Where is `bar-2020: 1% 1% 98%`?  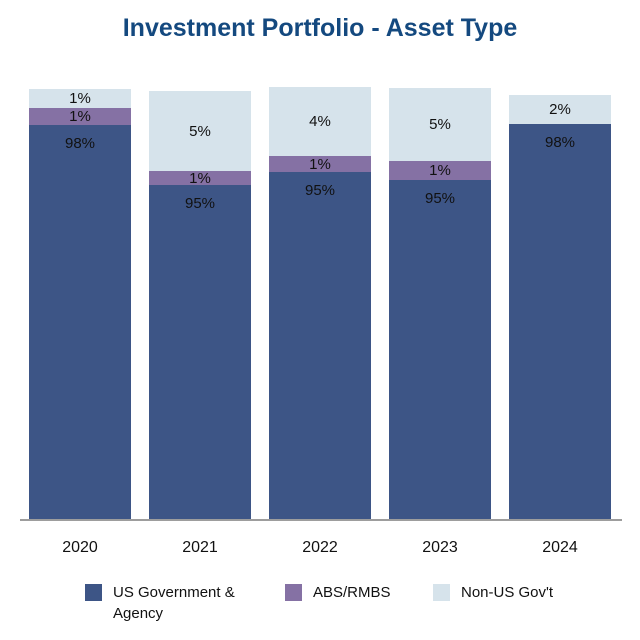
bar-2020: 1% 1% 98% is located at coordinates (80, 304).